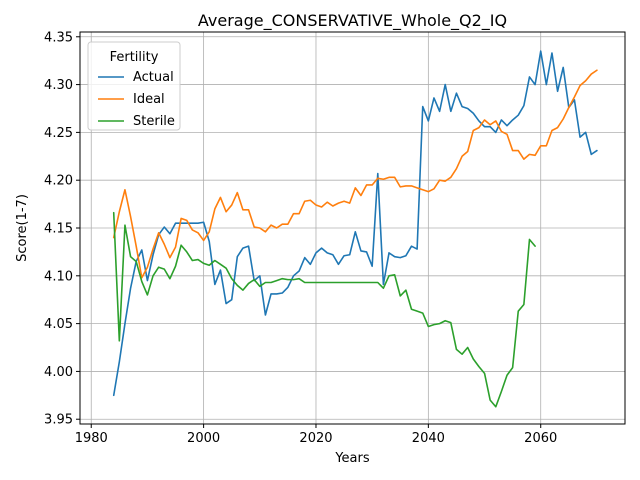 The height and width of the screenshot is (480, 640). Describe the element at coordinates (58, 229) in the screenshot. I see `y-tick-label: 4.15` at that location.